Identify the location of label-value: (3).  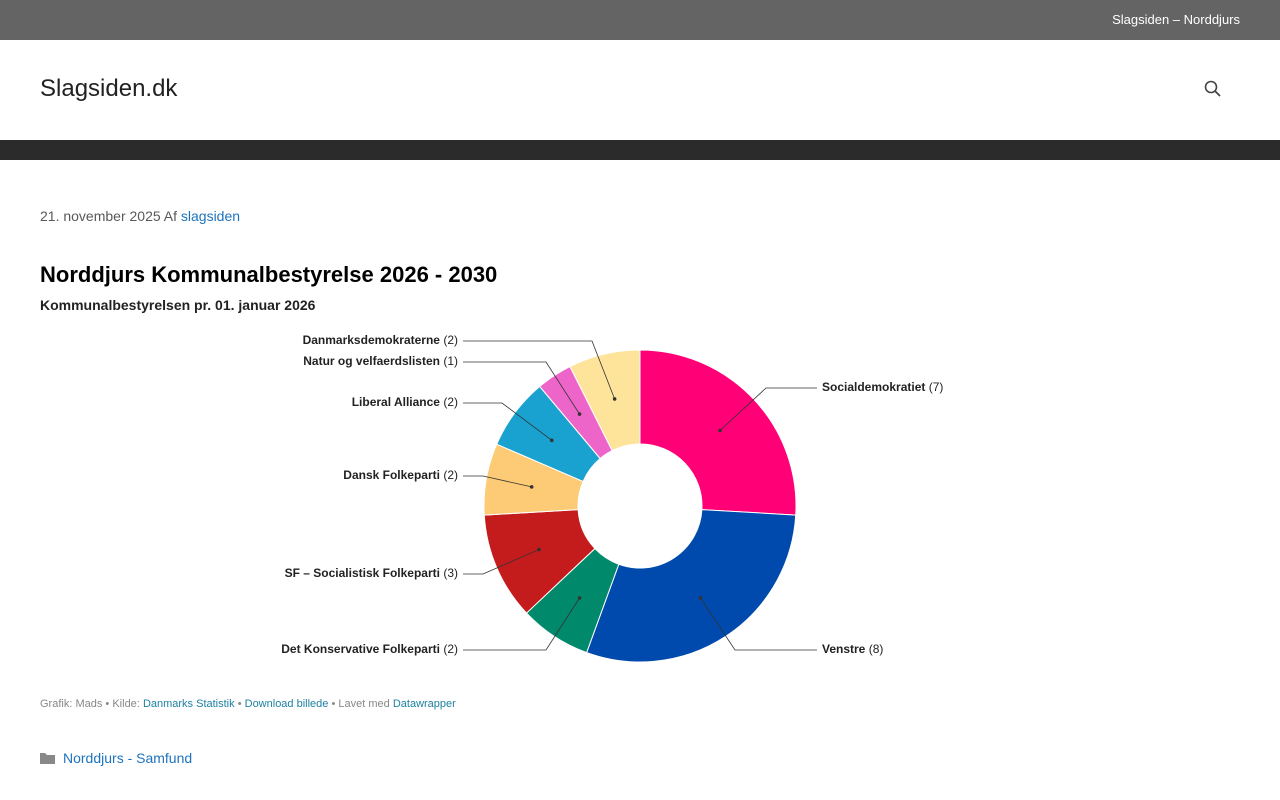
(450, 573).